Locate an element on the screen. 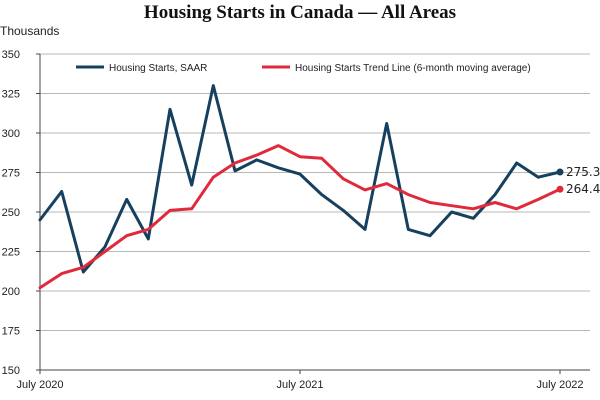 The width and height of the screenshot is (600, 400). y-tick-label: 150 is located at coordinates (11, 371).